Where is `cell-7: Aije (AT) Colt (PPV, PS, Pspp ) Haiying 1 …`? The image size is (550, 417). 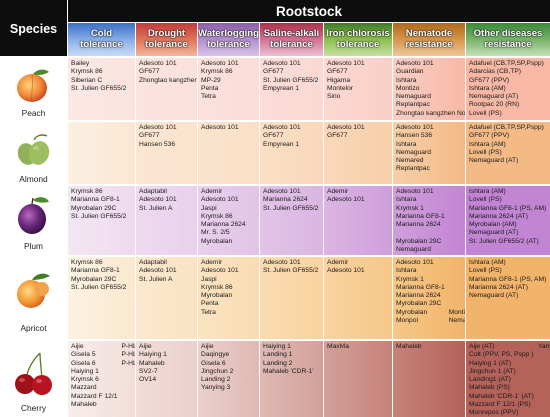
cell-7: Aije (AT) Colt (PPV, PS, Pspp ) Haiying 1 … is located at coordinates (508, 379).